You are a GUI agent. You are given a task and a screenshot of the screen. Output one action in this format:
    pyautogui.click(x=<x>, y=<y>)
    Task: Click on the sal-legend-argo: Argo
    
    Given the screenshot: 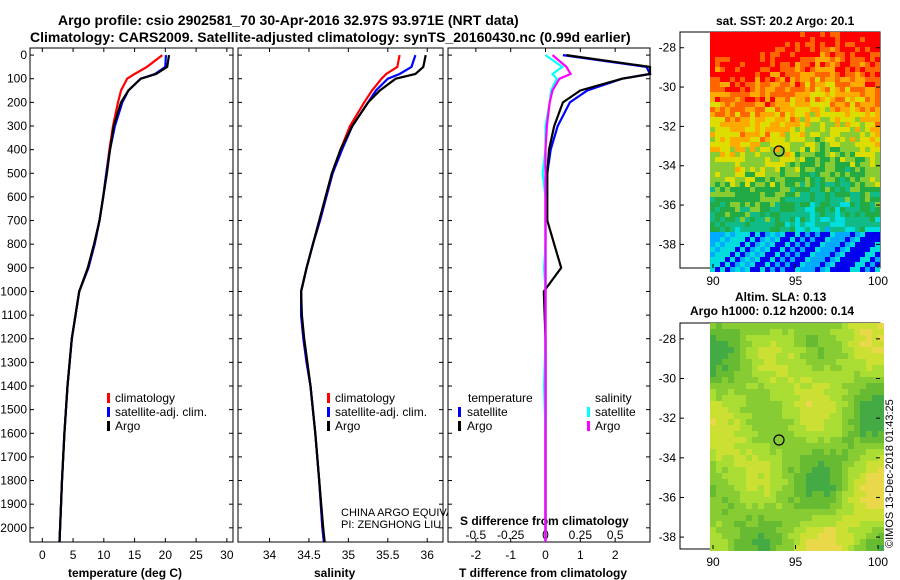 What is the action you would take?
    pyautogui.click(x=348, y=426)
    